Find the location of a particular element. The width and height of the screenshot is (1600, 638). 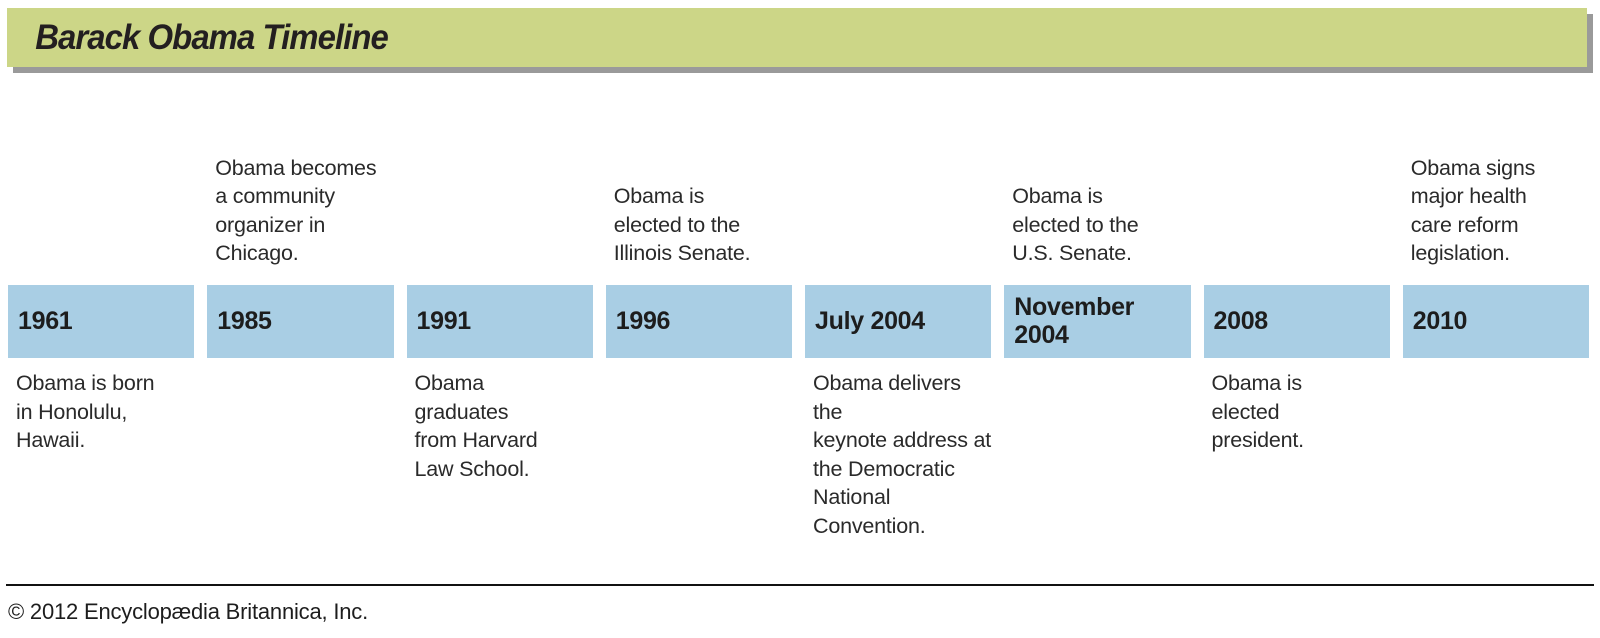

event-date: 1961 is located at coordinates (45, 320).